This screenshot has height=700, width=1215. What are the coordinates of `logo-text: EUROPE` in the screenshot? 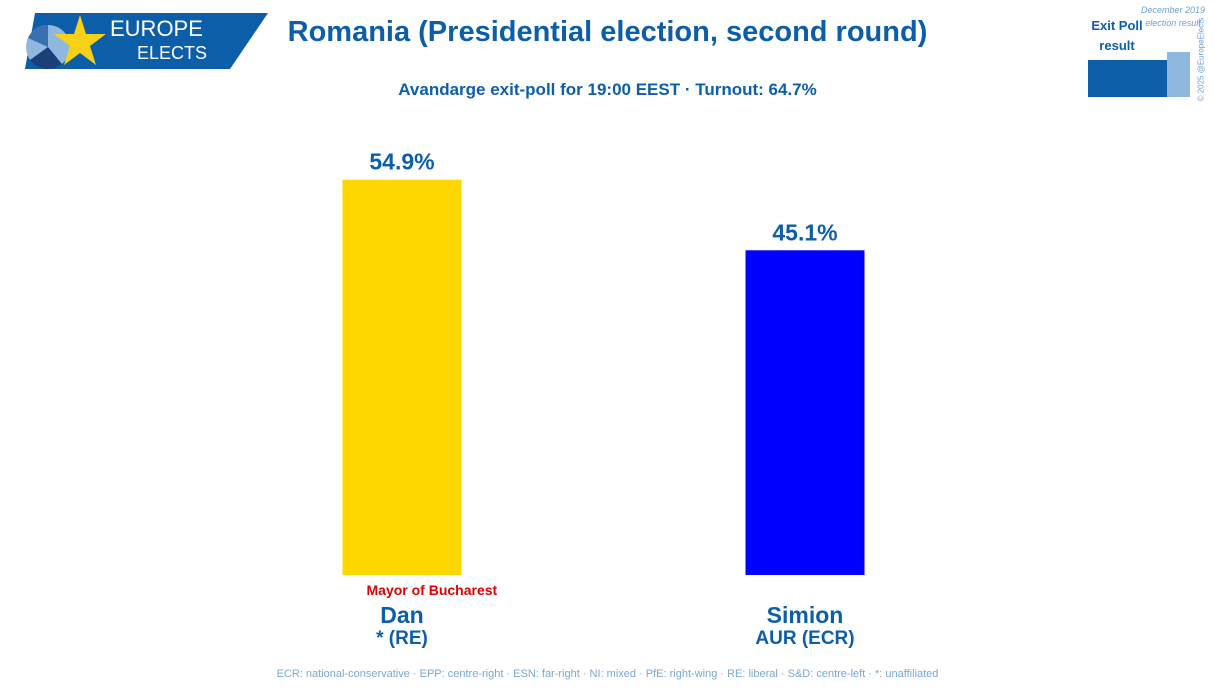 It's located at (156, 28).